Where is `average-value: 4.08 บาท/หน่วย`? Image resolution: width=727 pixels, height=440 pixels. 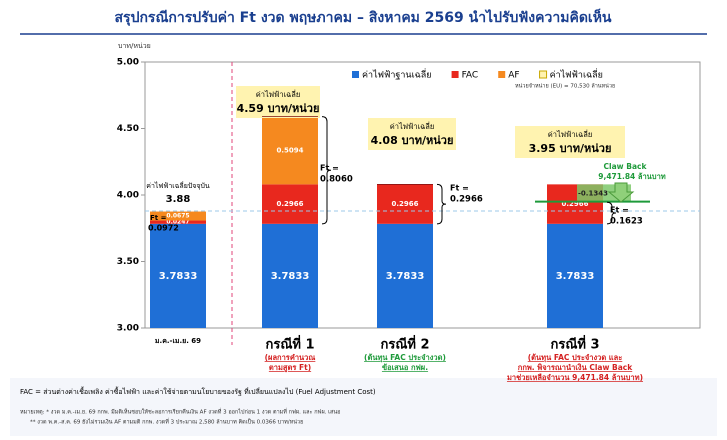
average-value: 4.08 บาท/หน่วย is located at coordinates (412, 140).